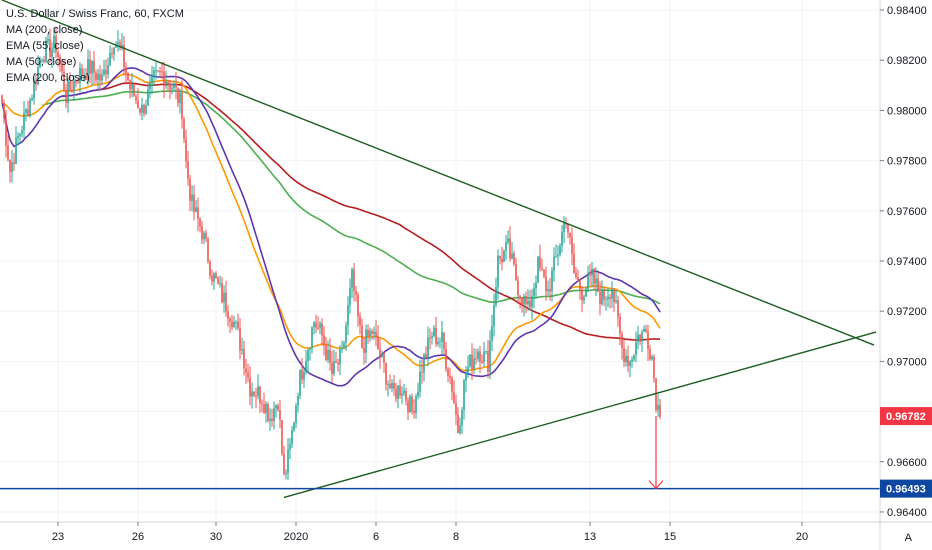 The width and height of the screenshot is (932, 550). What do you see at coordinates (908, 538) in the screenshot?
I see `auto-scale-button: A` at bounding box center [908, 538].